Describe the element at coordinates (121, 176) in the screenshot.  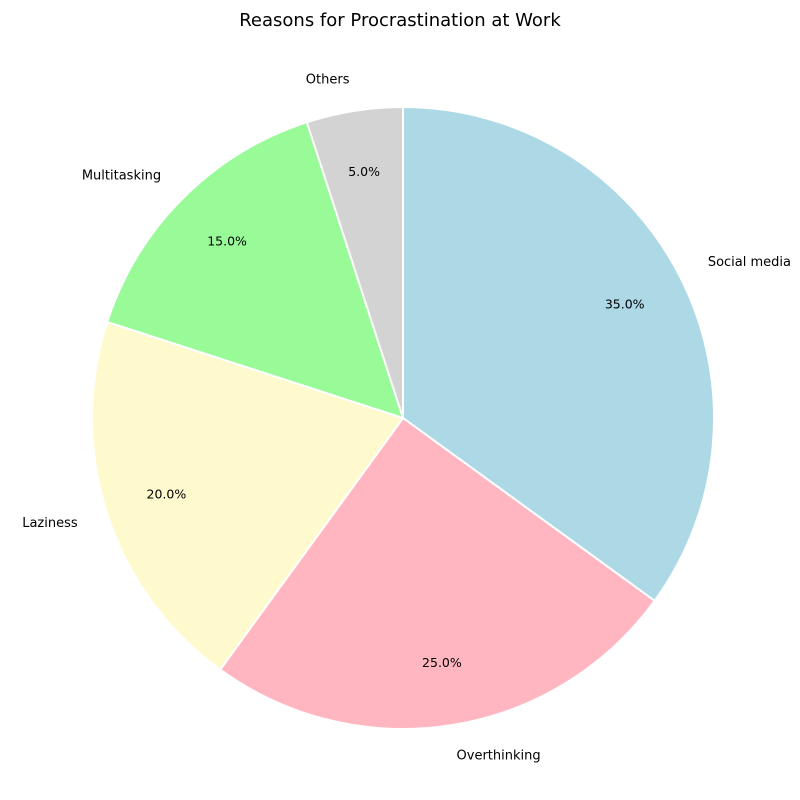
I see `slice-label-multitasking: Multitasking` at that location.